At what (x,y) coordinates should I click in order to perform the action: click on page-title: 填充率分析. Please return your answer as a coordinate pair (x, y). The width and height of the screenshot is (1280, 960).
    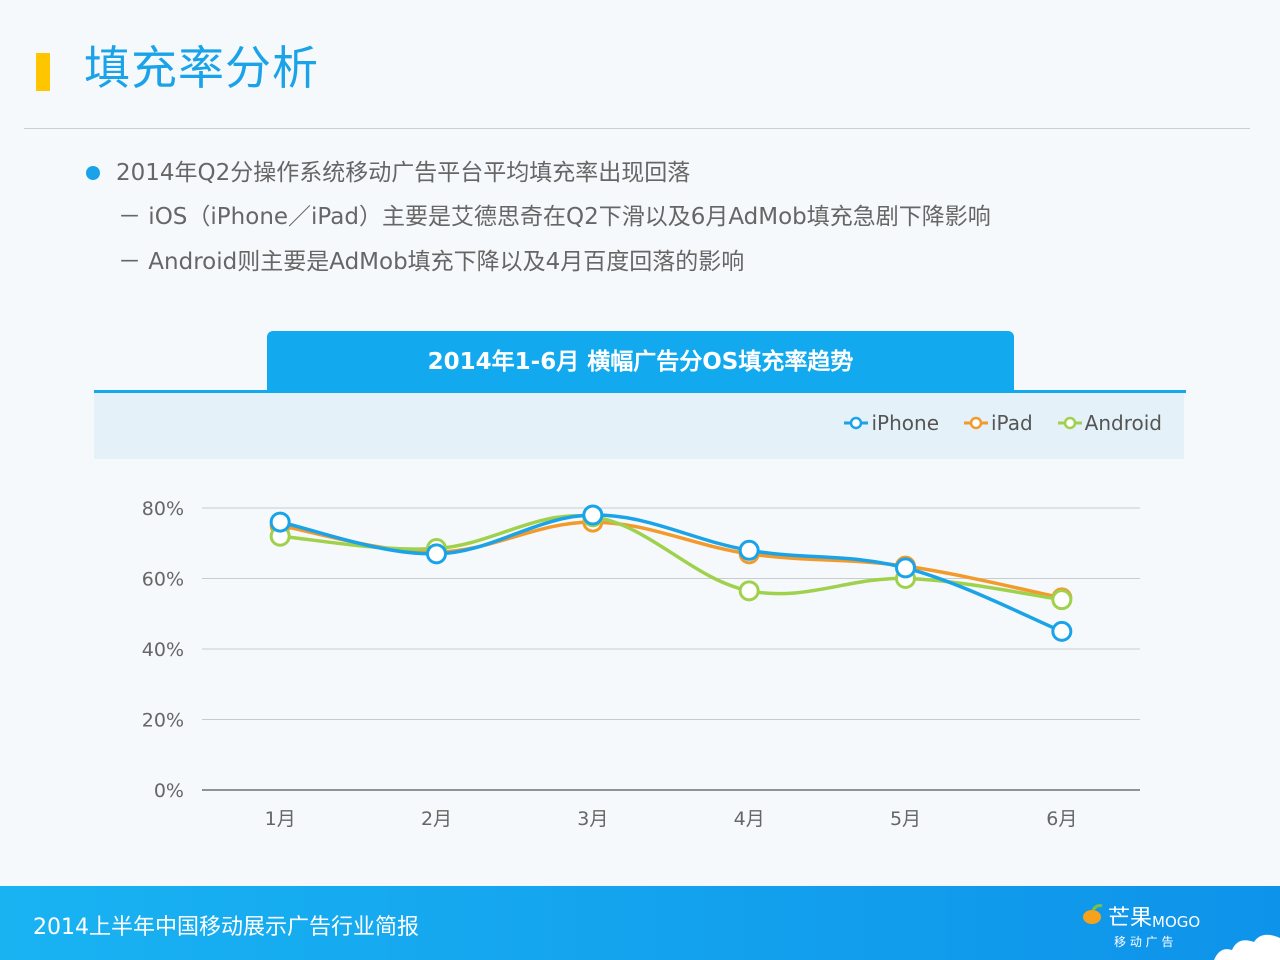
    Looking at the image, I should click on (201, 68).